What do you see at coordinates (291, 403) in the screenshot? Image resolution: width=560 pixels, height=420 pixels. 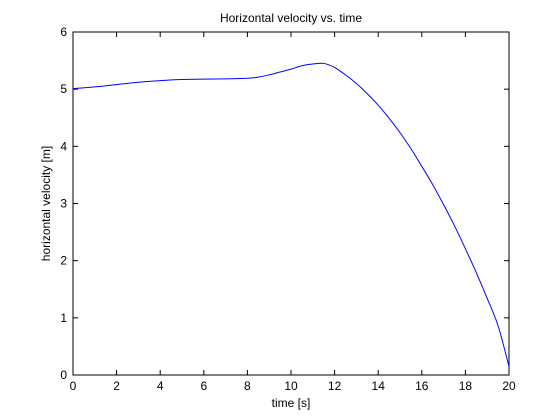 I see `x-axis-label: time [s]` at bounding box center [291, 403].